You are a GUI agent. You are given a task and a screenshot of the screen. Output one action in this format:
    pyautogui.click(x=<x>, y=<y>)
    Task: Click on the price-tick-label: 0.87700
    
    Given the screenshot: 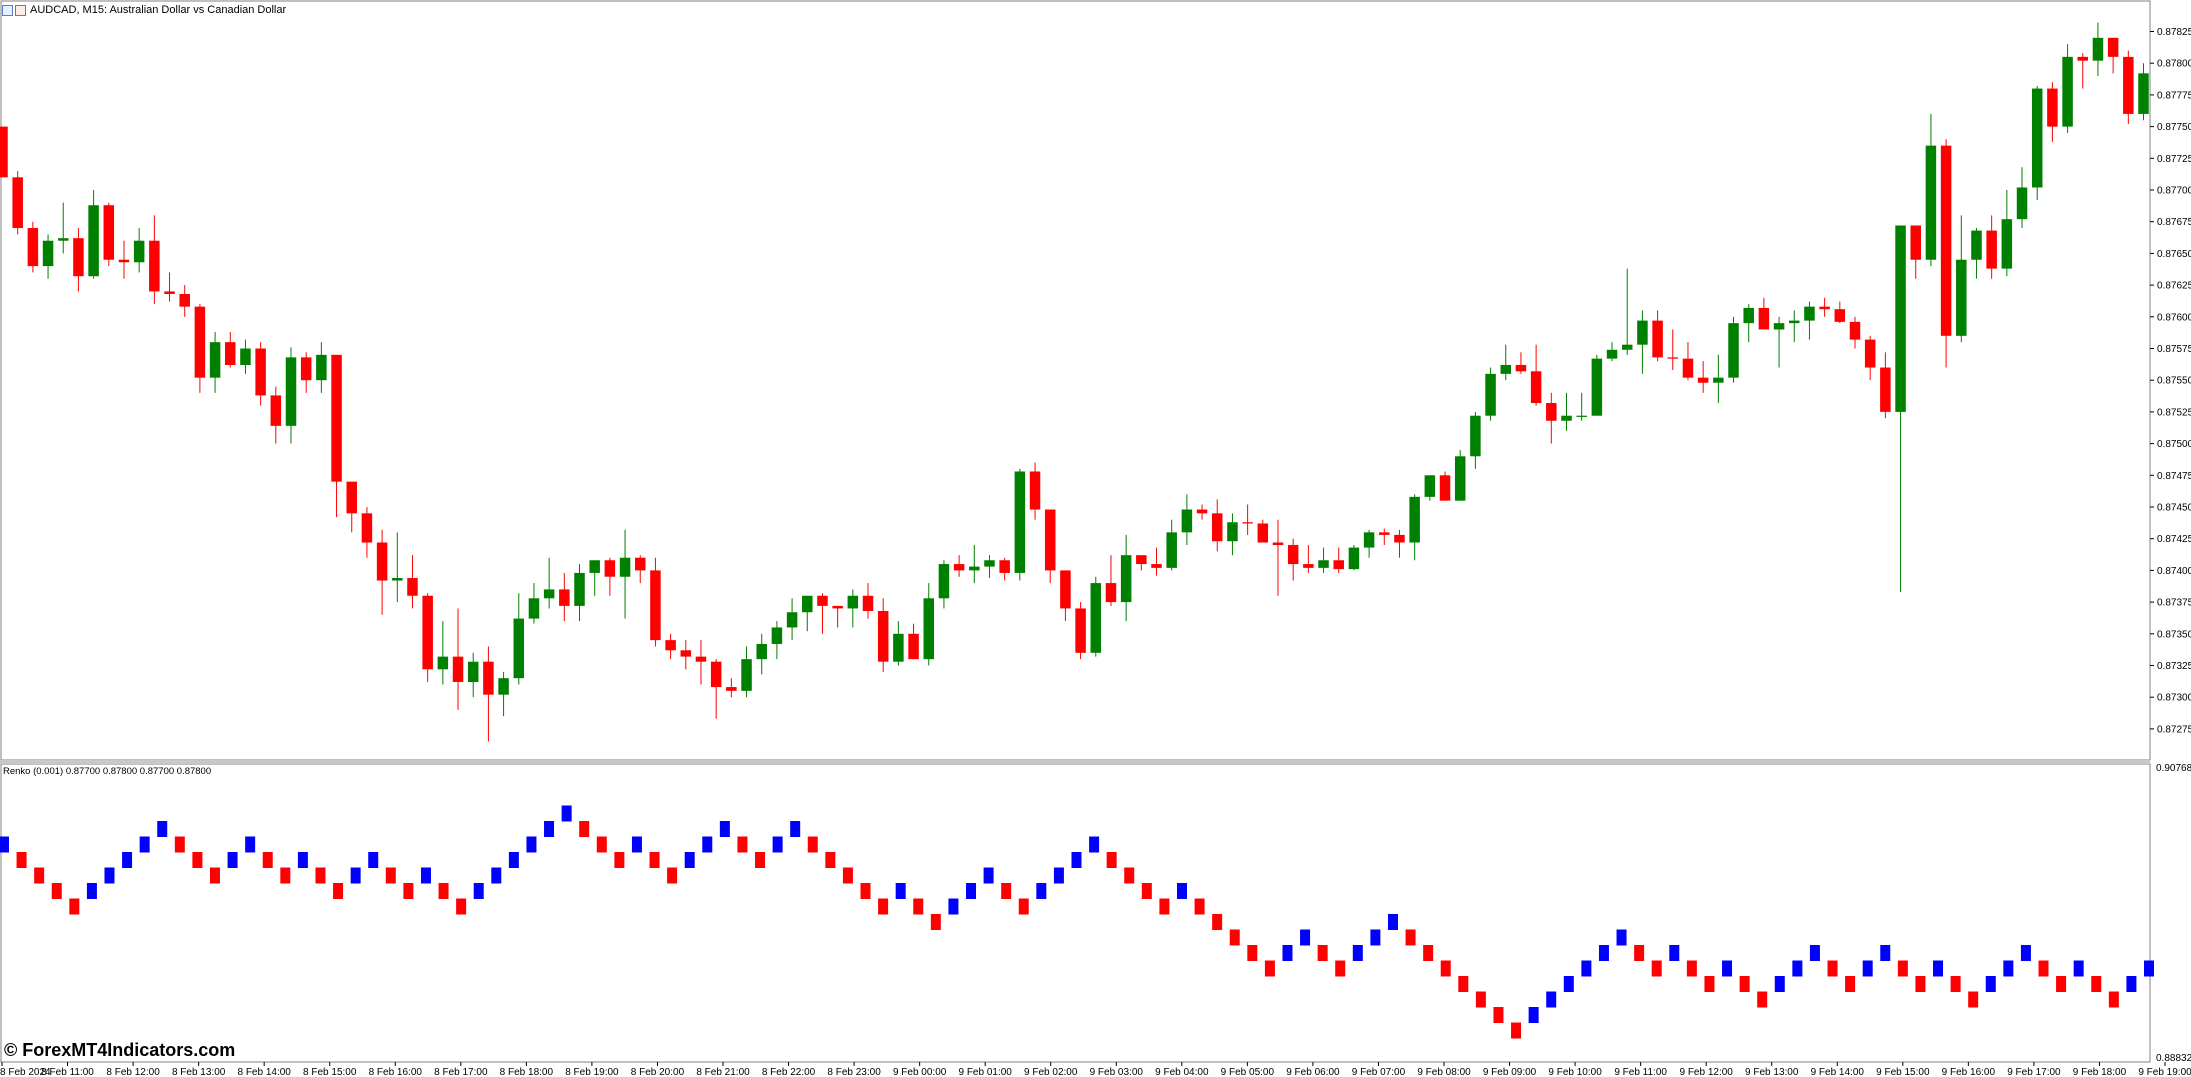 What is the action you would take?
    pyautogui.click(x=2174, y=191)
    